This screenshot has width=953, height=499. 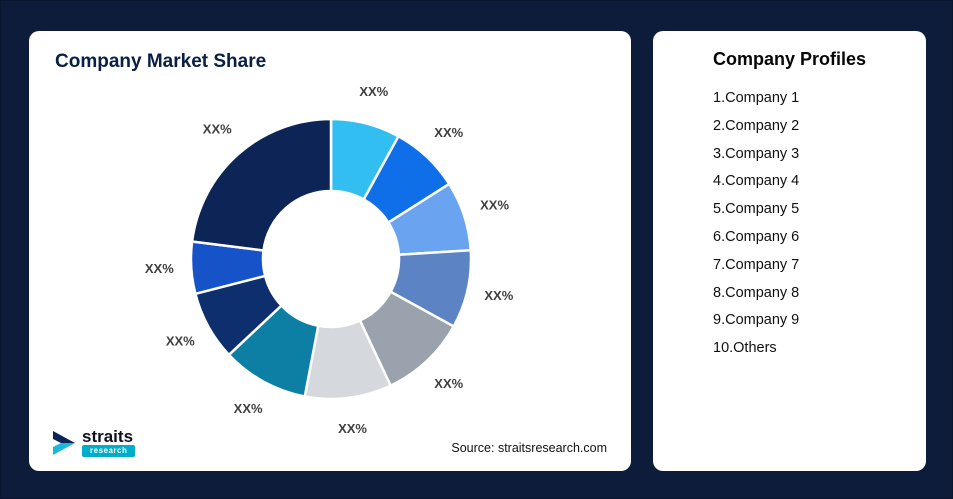 What do you see at coordinates (745, 348) in the screenshot?
I see `profile-item: 10.Others` at bounding box center [745, 348].